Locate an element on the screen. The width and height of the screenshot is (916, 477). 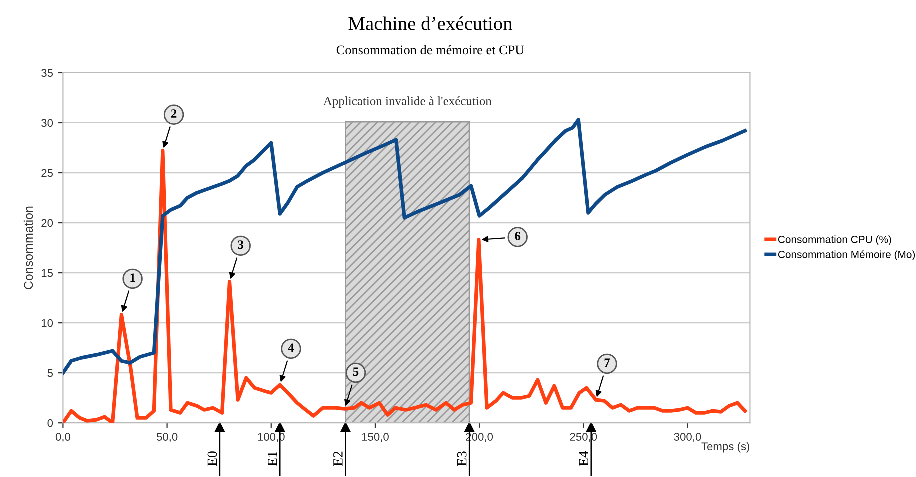
y-tick-label: 25 is located at coordinates (48, 173).